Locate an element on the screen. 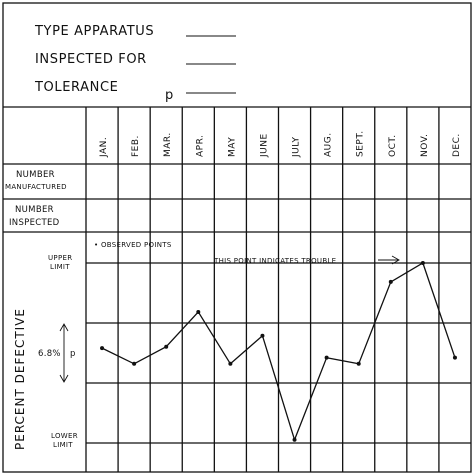 This screenshot has height=475, width=474. upper-limit-label-1: UPPER is located at coordinates (60, 258).